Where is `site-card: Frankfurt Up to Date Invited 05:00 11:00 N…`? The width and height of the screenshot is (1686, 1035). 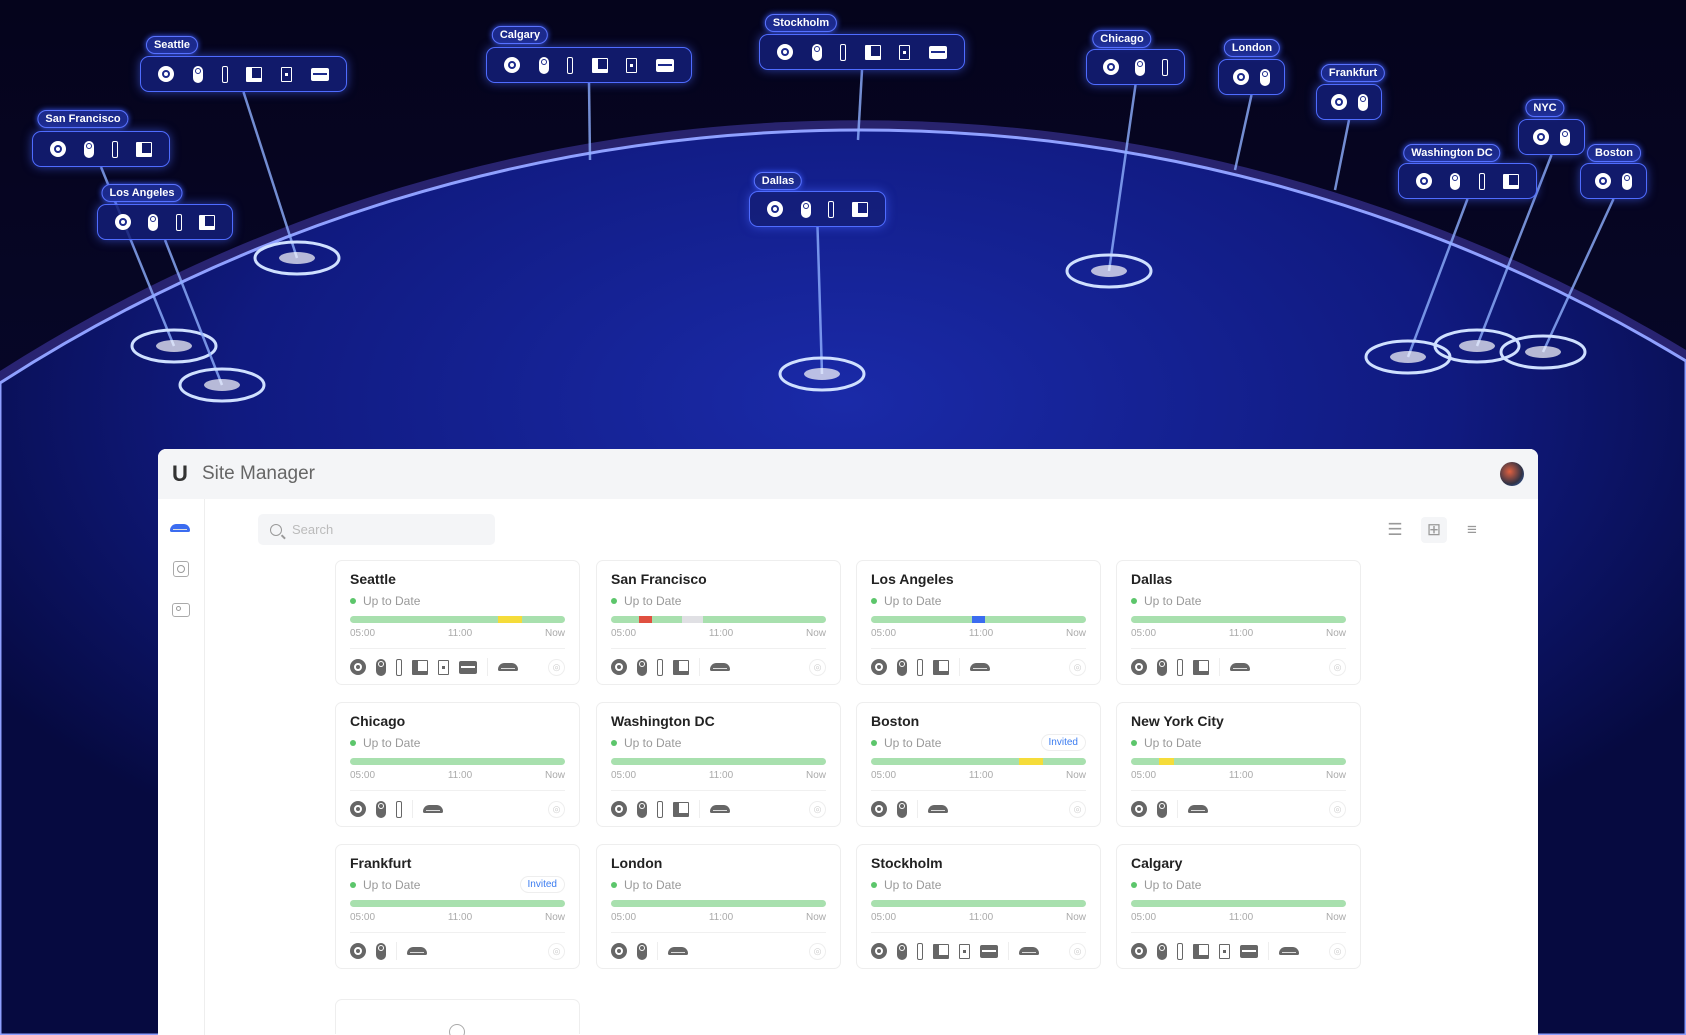 site-card: Frankfurt Up to Date Invited 05:00 11:00 N… is located at coordinates (457, 906).